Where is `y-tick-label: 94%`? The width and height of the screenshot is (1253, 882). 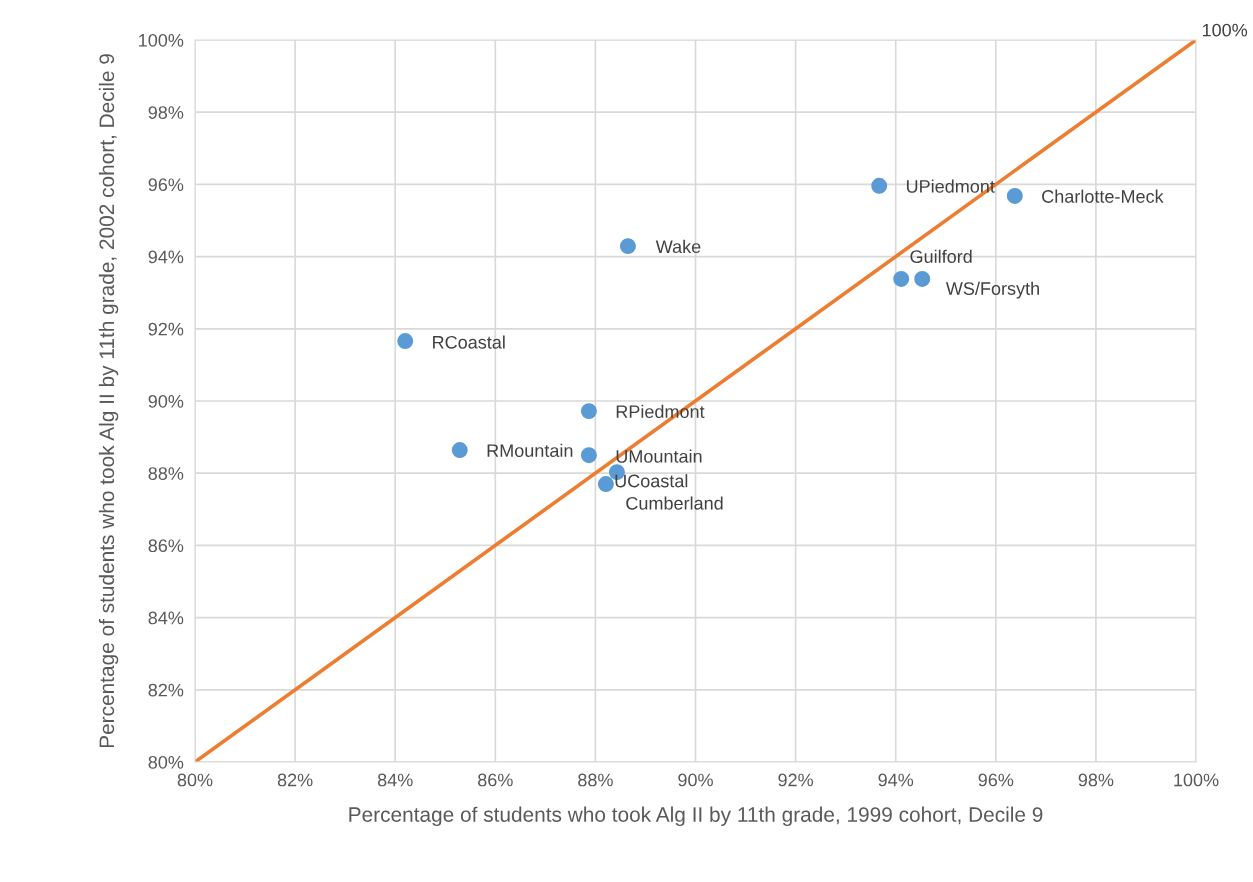
y-tick-label: 94% is located at coordinates (166, 257).